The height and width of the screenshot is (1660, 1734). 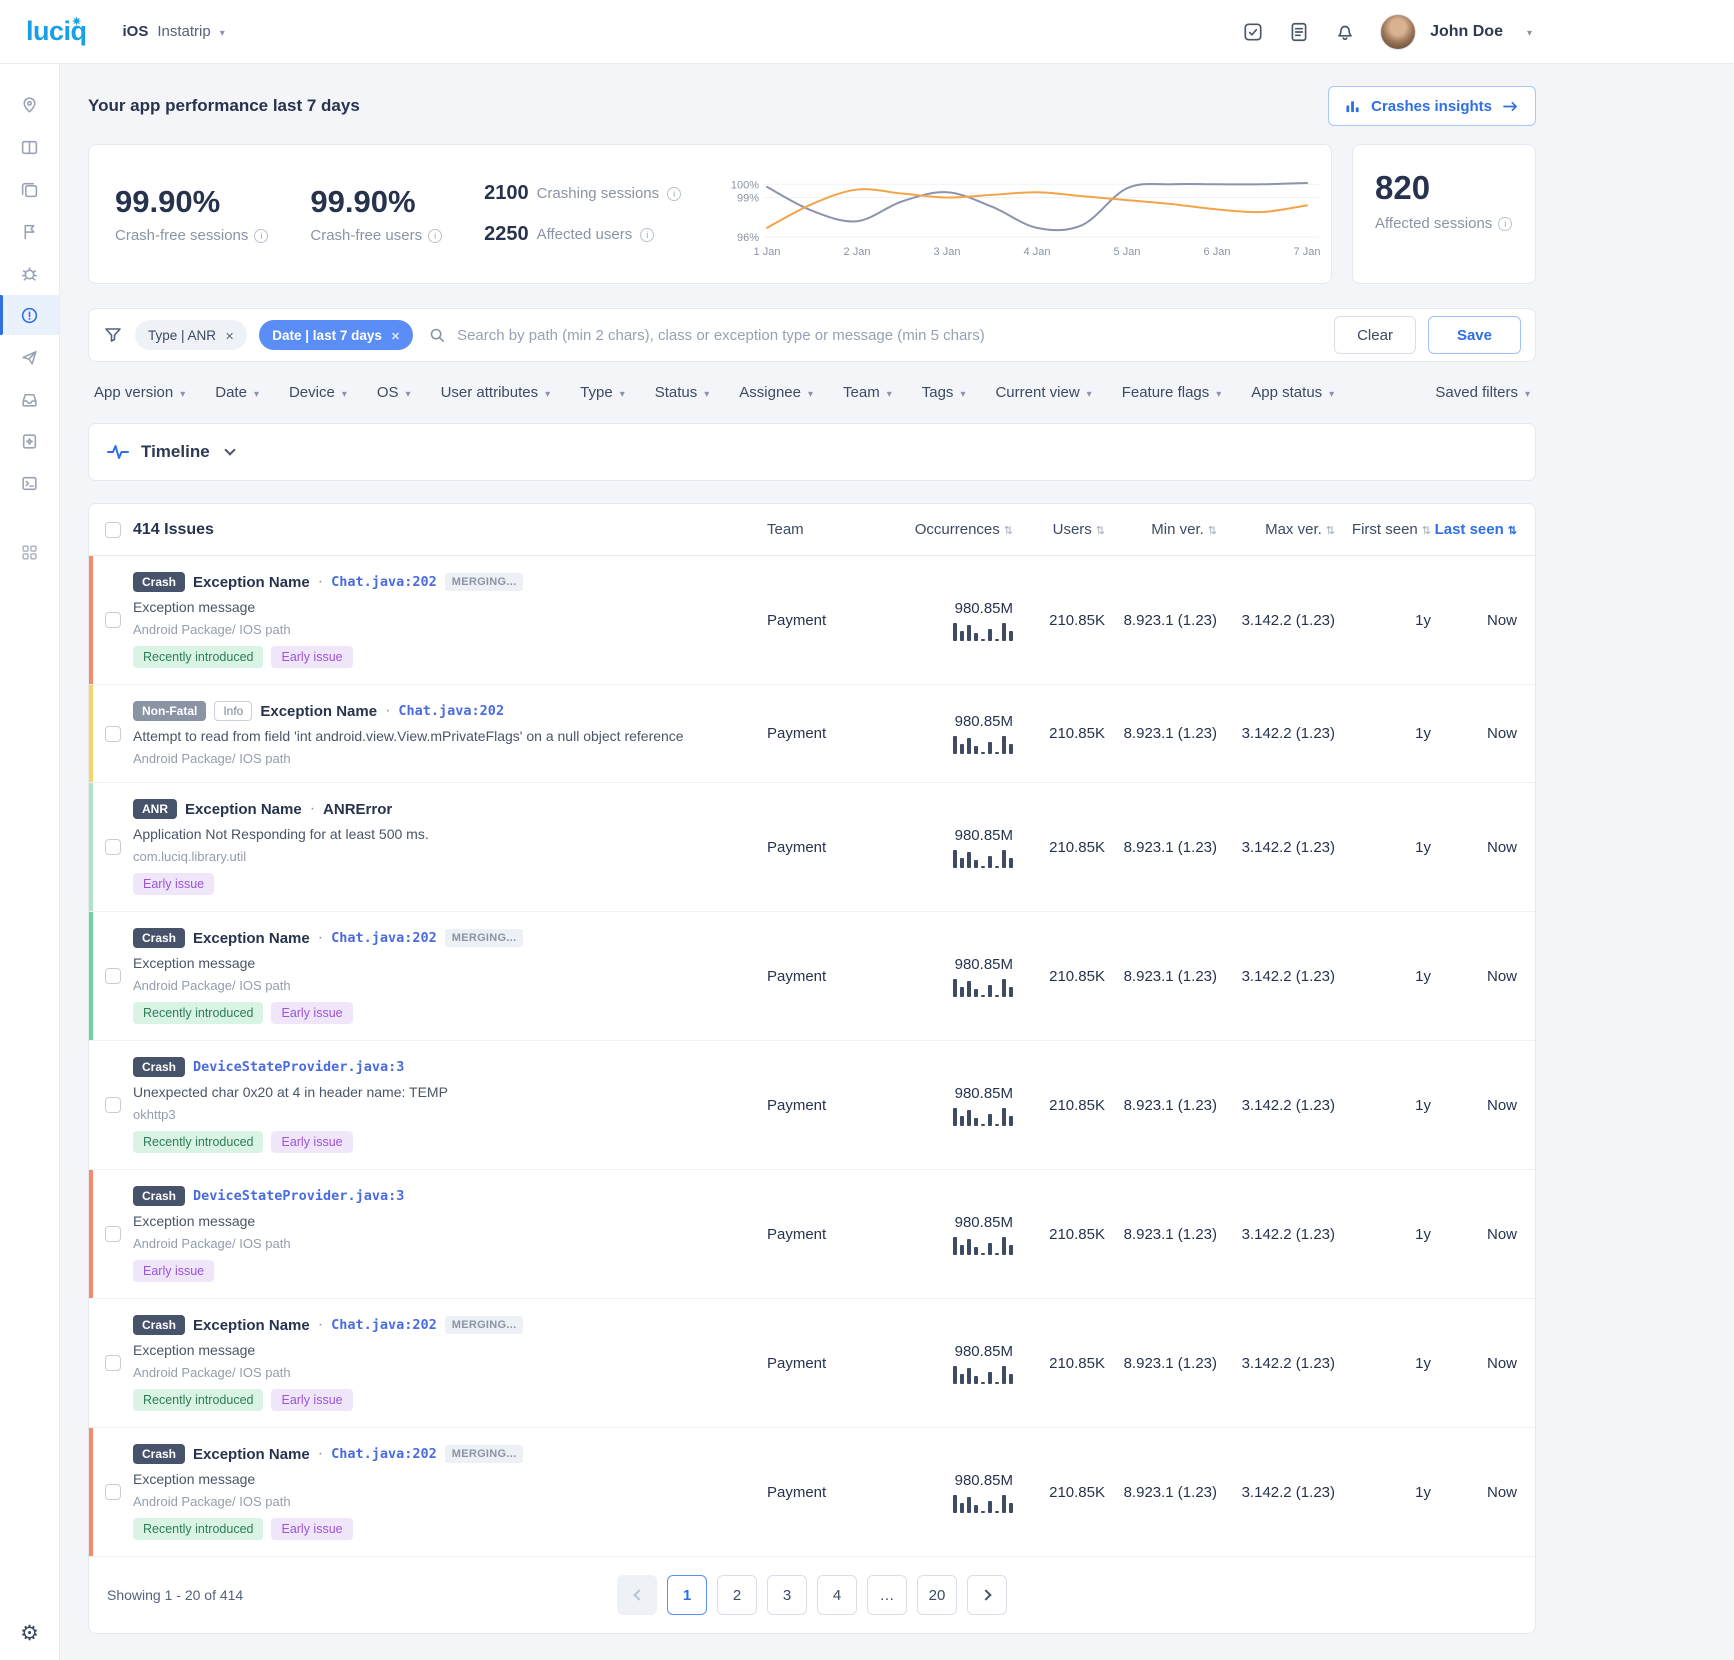 What do you see at coordinates (336, 335) in the screenshot?
I see `filter-chip-date: Date | last 7 days` at bounding box center [336, 335].